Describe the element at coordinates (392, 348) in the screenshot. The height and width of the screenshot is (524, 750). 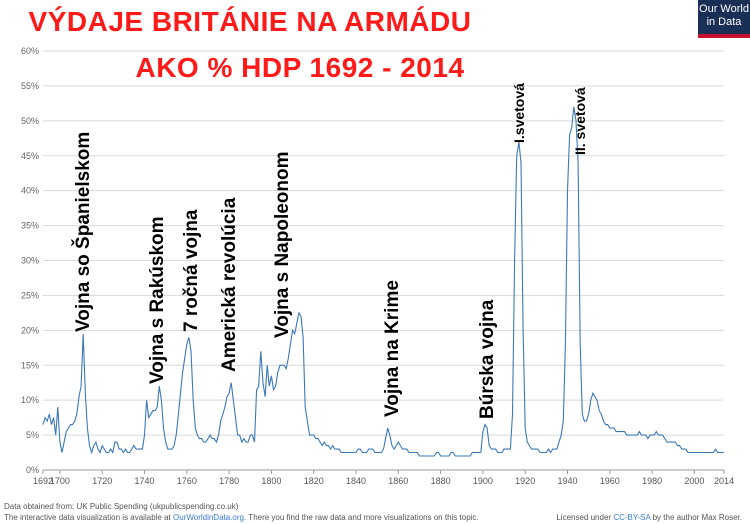
I see `annotation-label: Vojna na Krime` at that location.